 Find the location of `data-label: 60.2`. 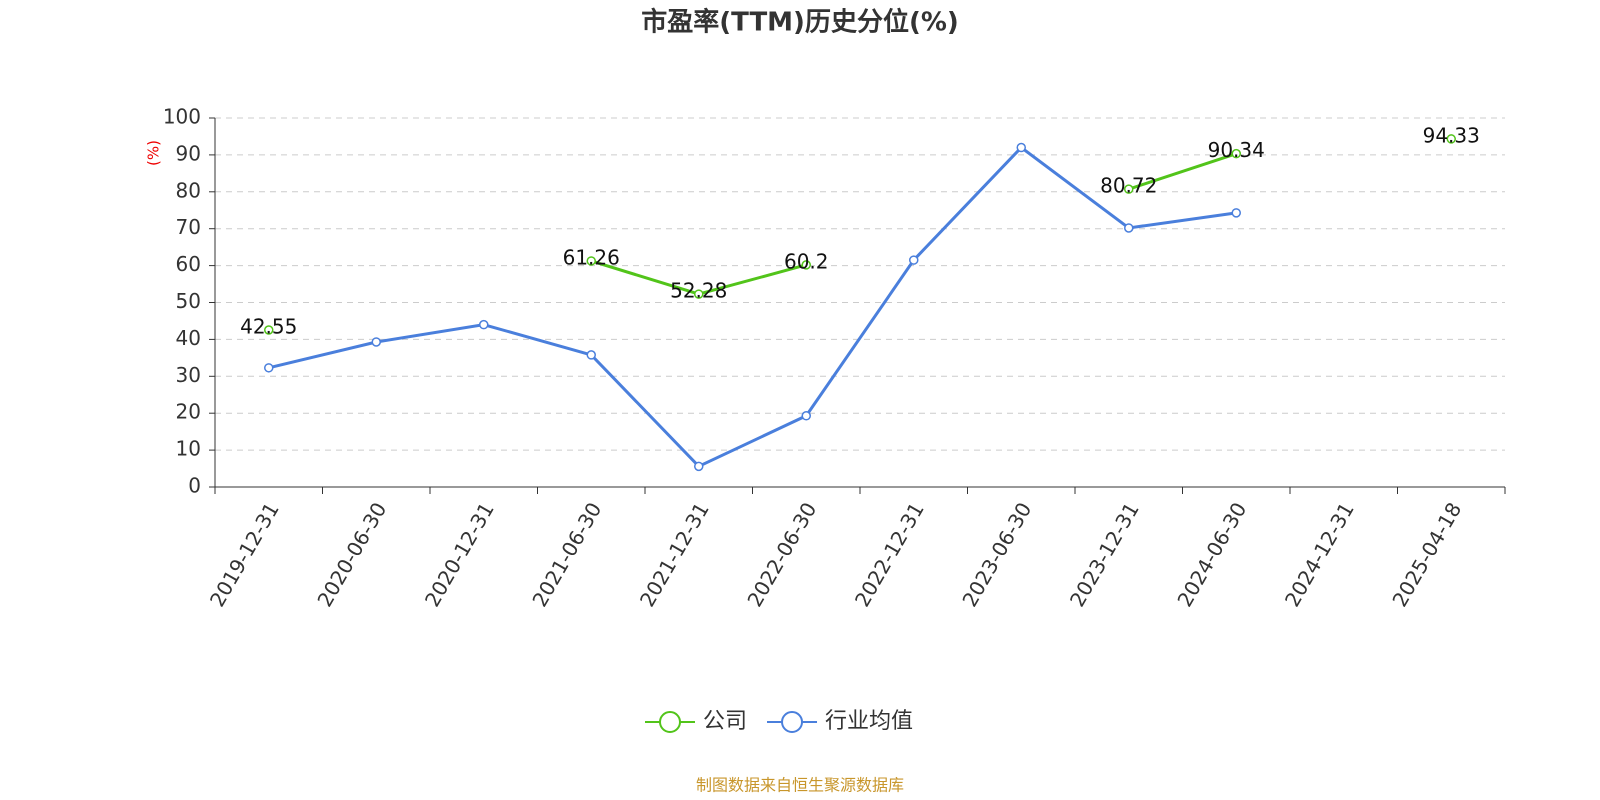

data-label: 60.2 is located at coordinates (806, 261).